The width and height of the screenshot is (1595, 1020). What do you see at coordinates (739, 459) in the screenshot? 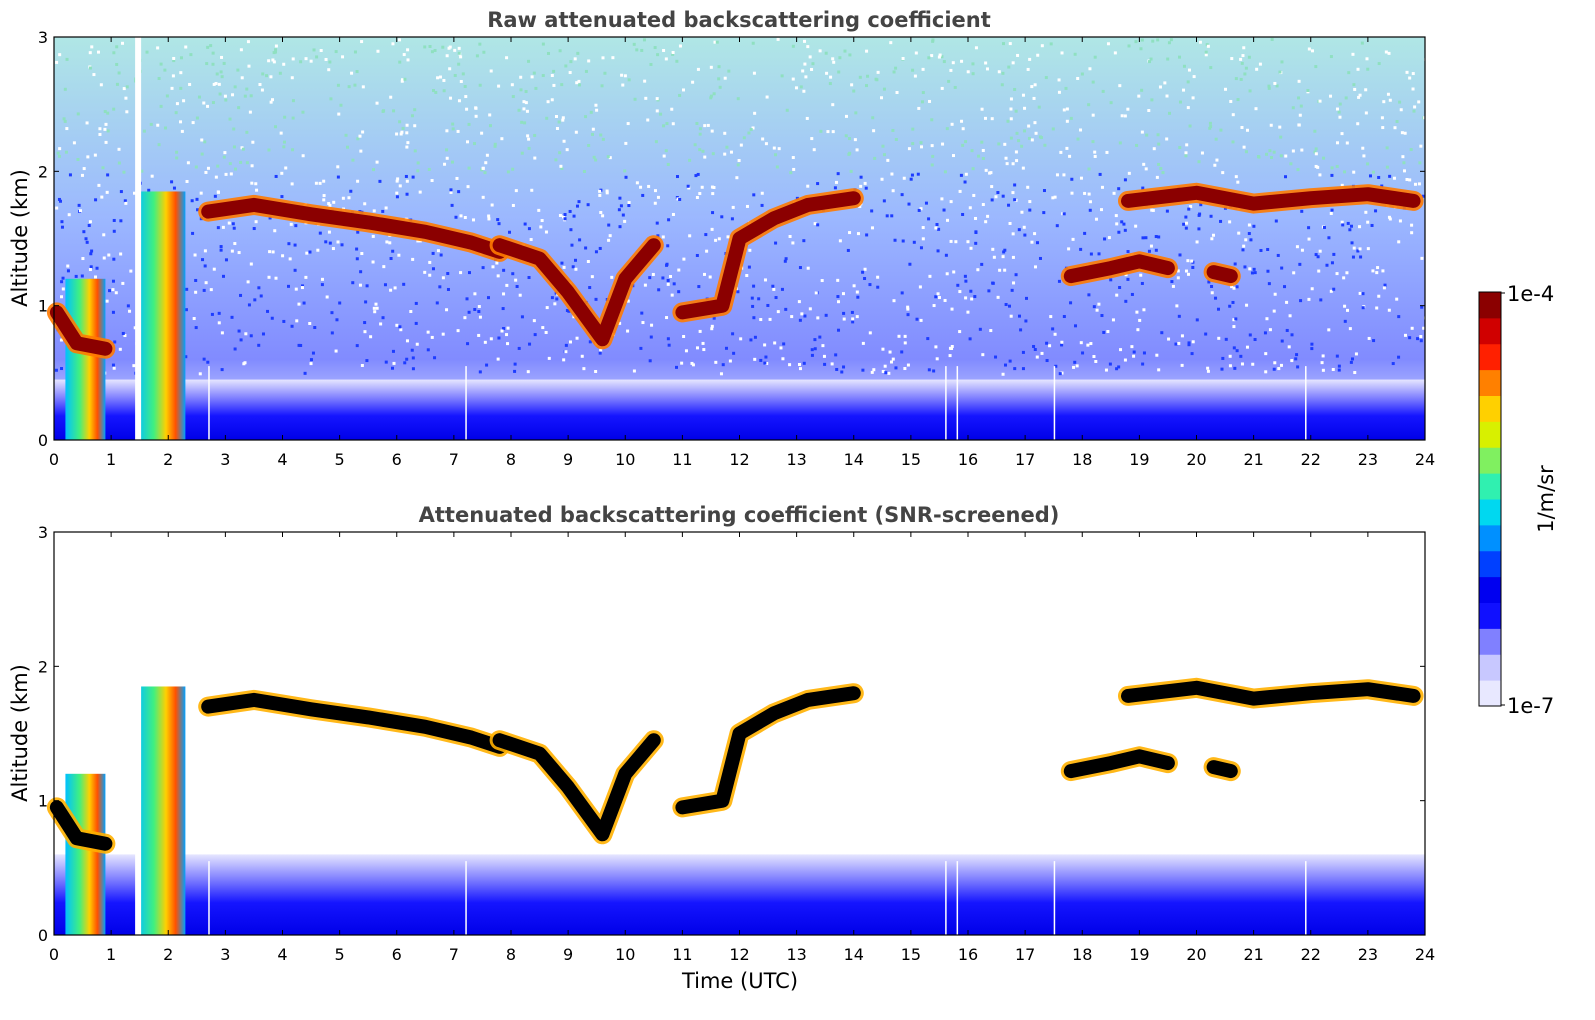
I see `x-tick-label: 12` at bounding box center [739, 459].